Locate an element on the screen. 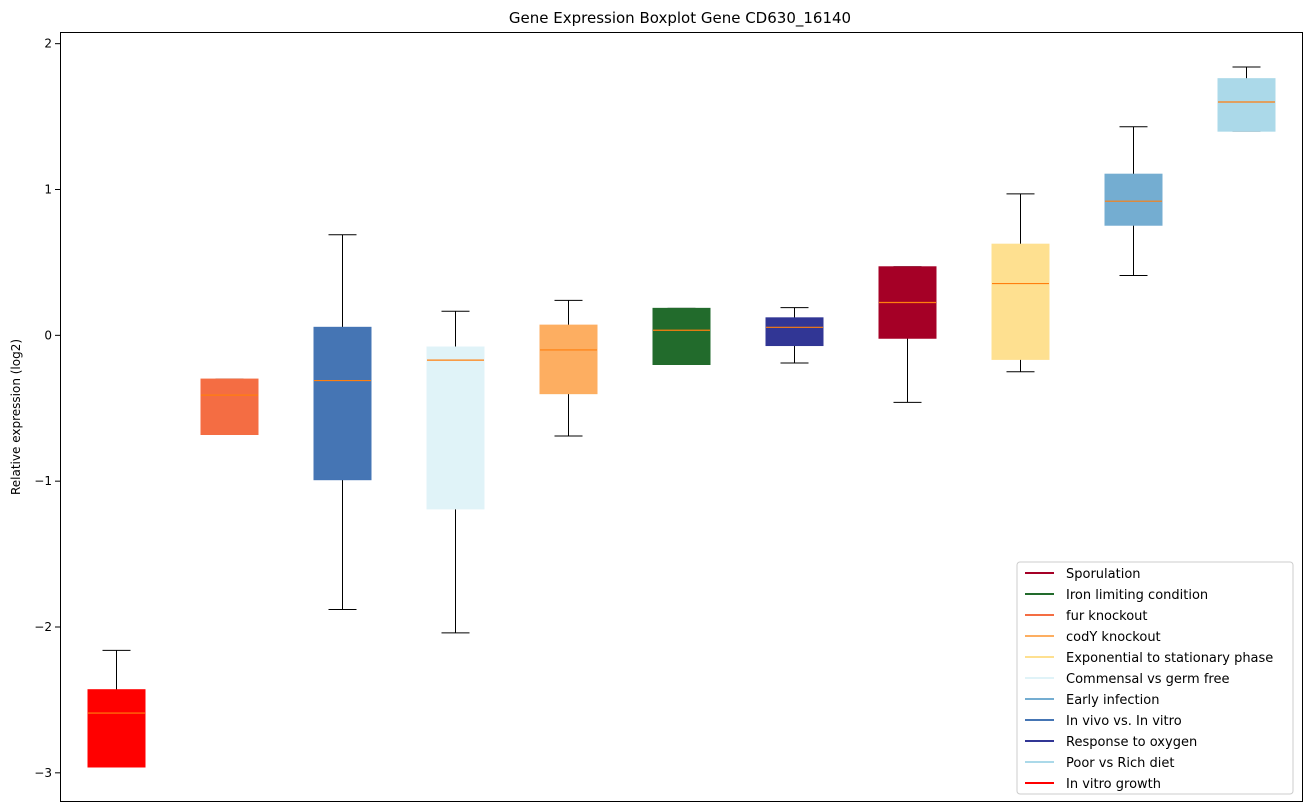 This screenshot has width=1309, height=812. legend-label: codY knockout is located at coordinates (1113, 637).